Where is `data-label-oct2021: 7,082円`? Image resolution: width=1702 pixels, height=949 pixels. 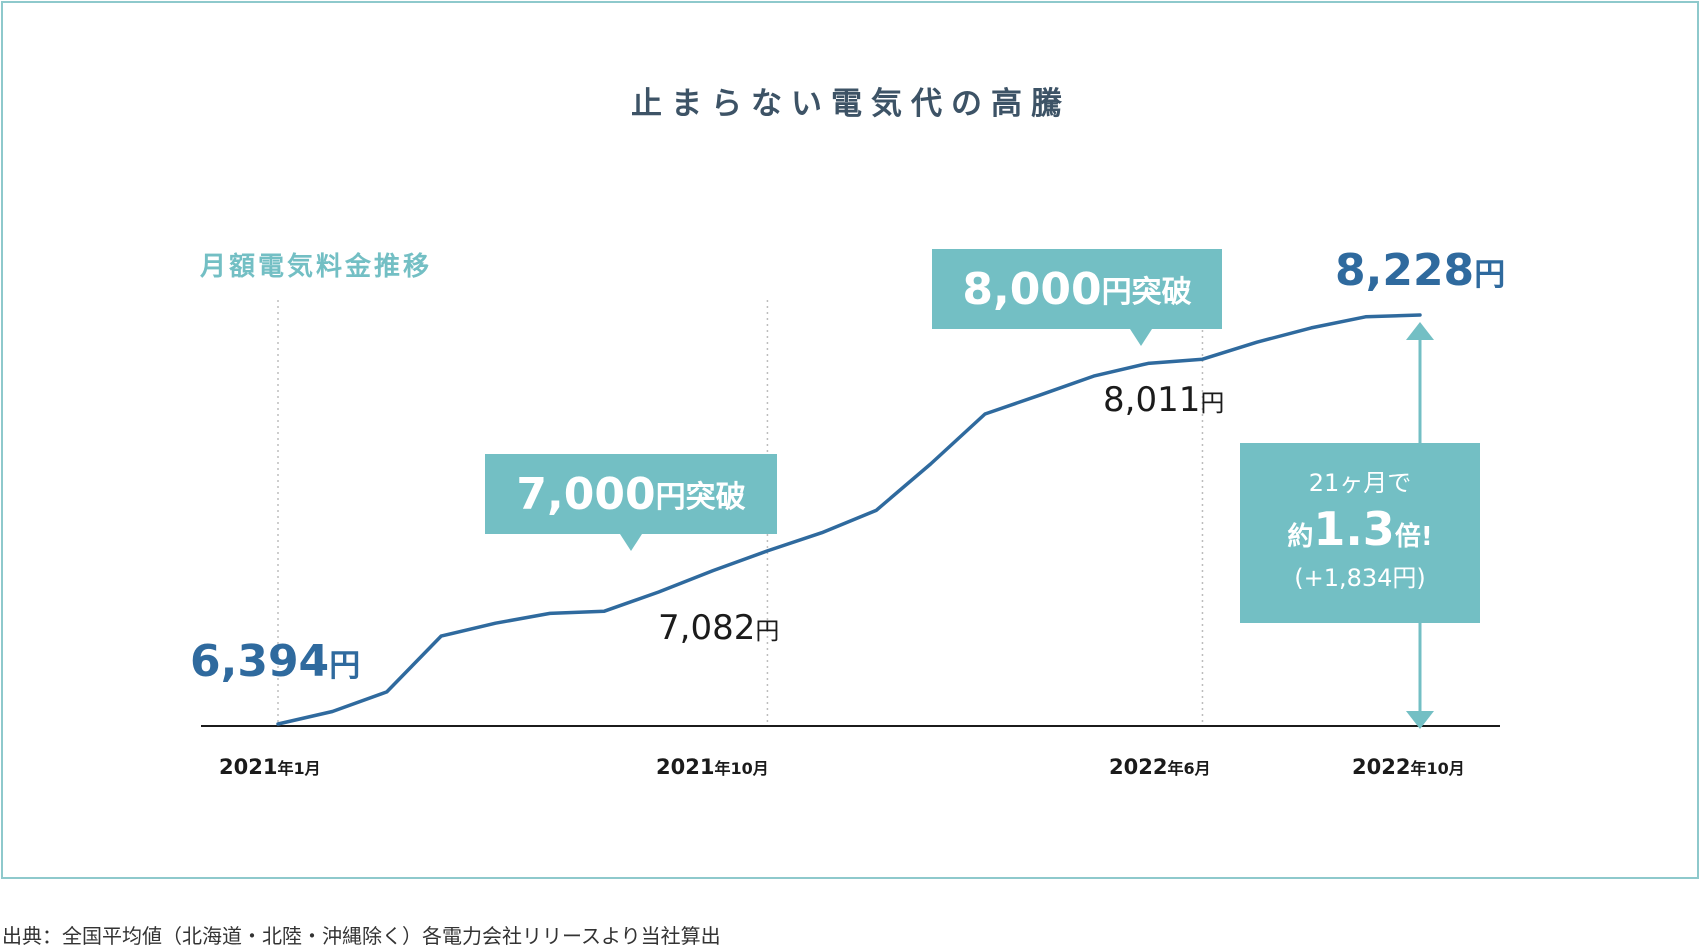 data-label-oct2021: 7,082円 is located at coordinates (718, 628).